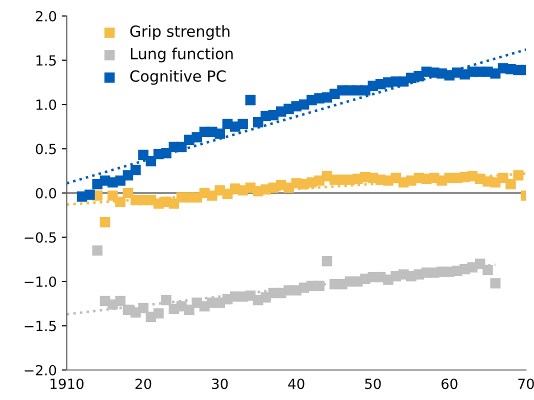 The width and height of the screenshot is (534, 400). Describe the element at coordinates (46, 60) in the screenshot. I see `y-tick-label: 1.5` at that location.